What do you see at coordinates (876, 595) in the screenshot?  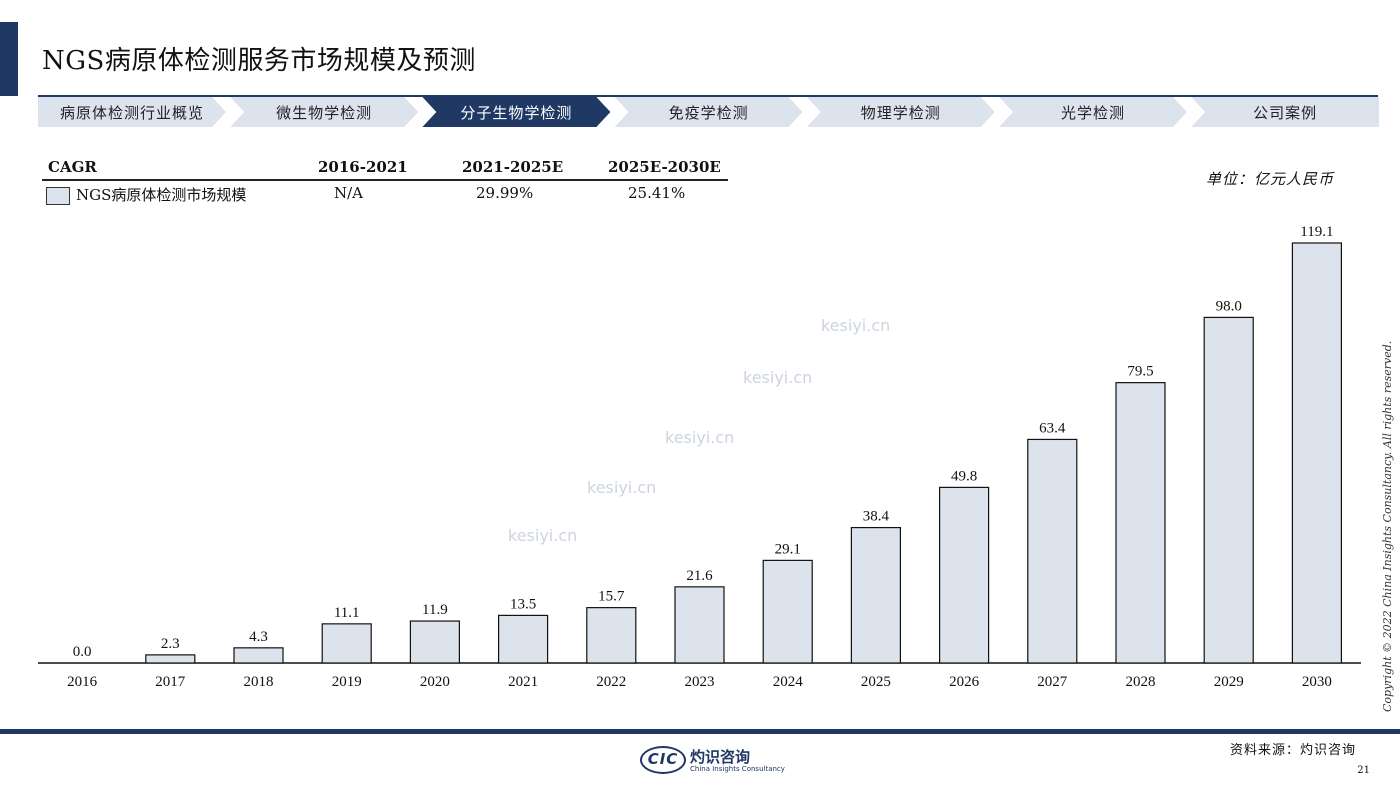 I see `bar-2025` at bounding box center [876, 595].